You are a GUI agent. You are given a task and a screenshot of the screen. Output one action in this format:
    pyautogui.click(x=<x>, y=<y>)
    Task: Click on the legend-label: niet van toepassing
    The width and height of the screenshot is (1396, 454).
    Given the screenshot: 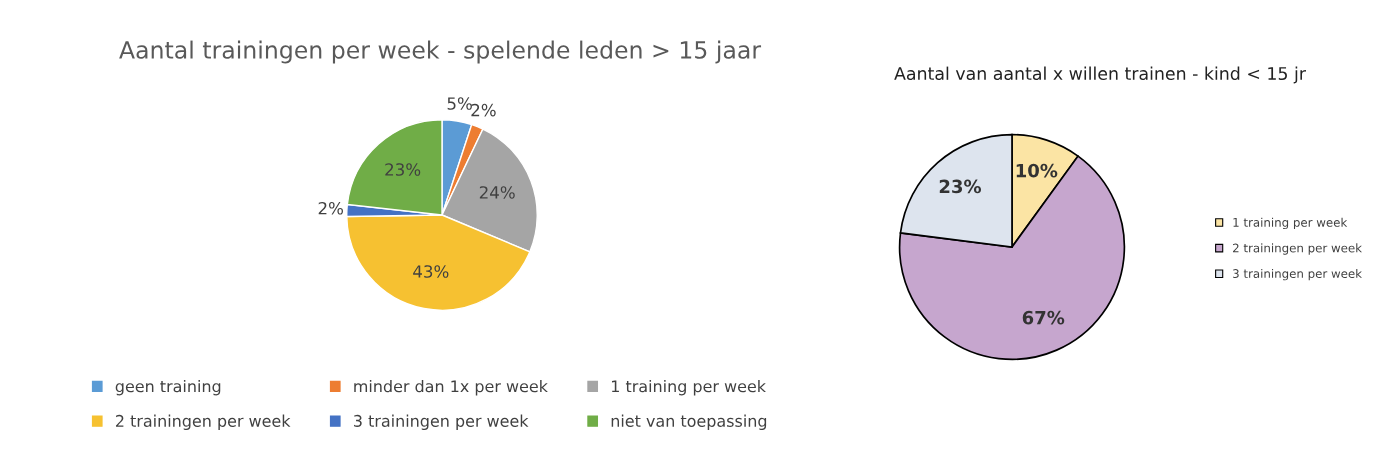 What is the action you would take?
    pyautogui.click(x=689, y=422)
    